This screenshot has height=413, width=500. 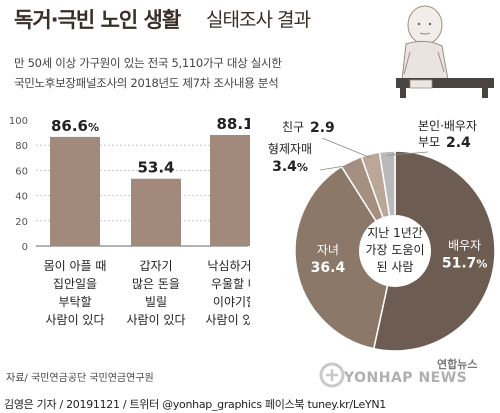 What do you see at coordinates (75, 126) in the screenshot?
I see `bar-value-label: 86.6%` at bounding box center [75, 126].